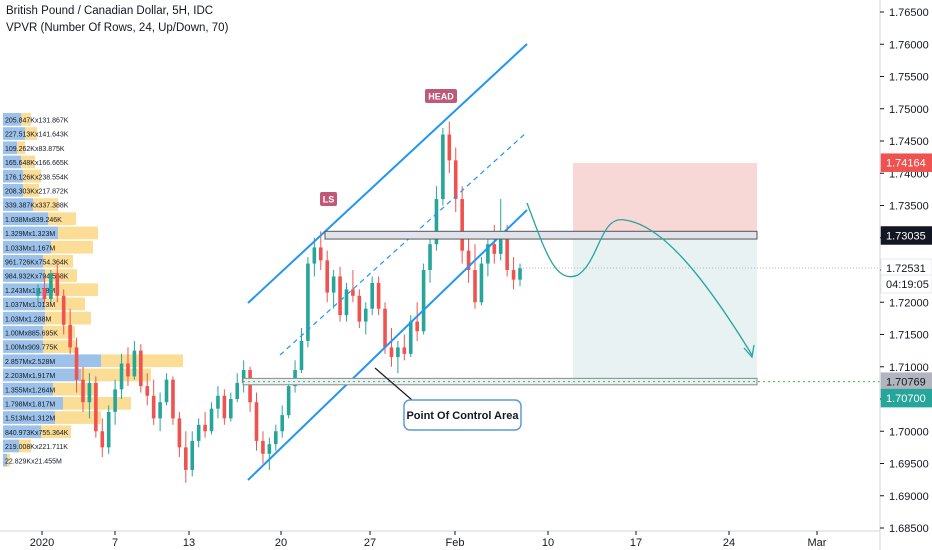  Describe the element at coordinates (909, 465) in the screenshot. I see `y-tick-label: 1.69500` at that location.